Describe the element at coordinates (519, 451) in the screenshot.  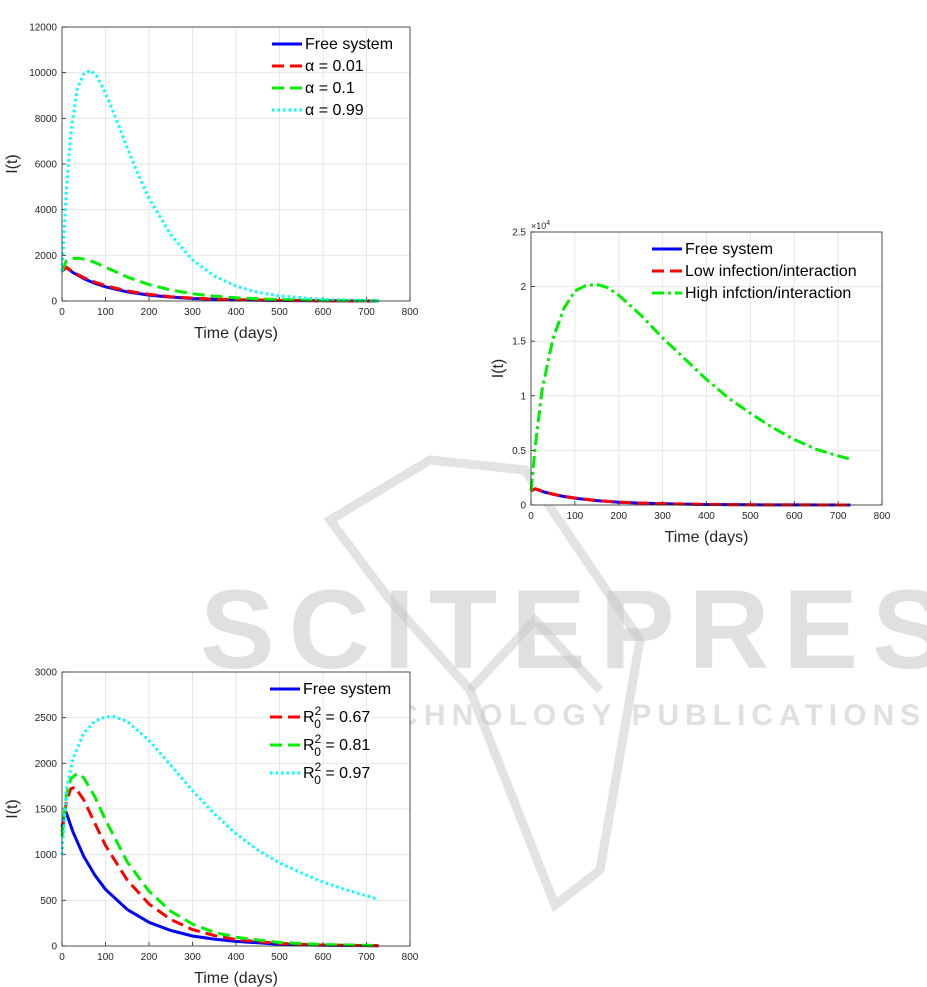
I see `y-tick-label: 0.5` at that location.